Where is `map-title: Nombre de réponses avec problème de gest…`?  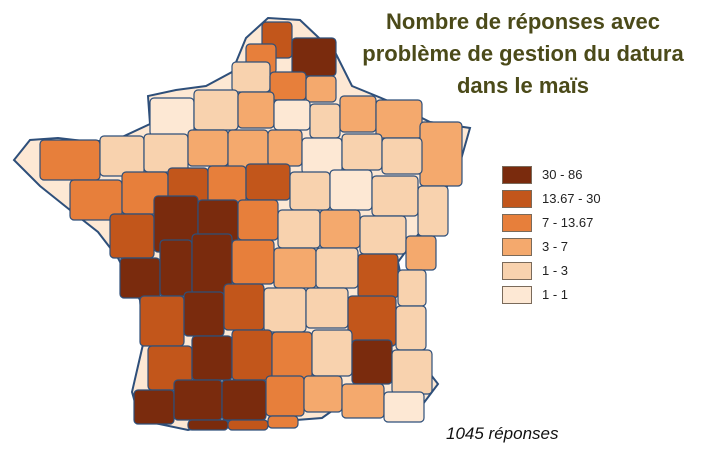 map-title: Nombre de réponses avec problème de gest… is located at coordinates (523, 54).